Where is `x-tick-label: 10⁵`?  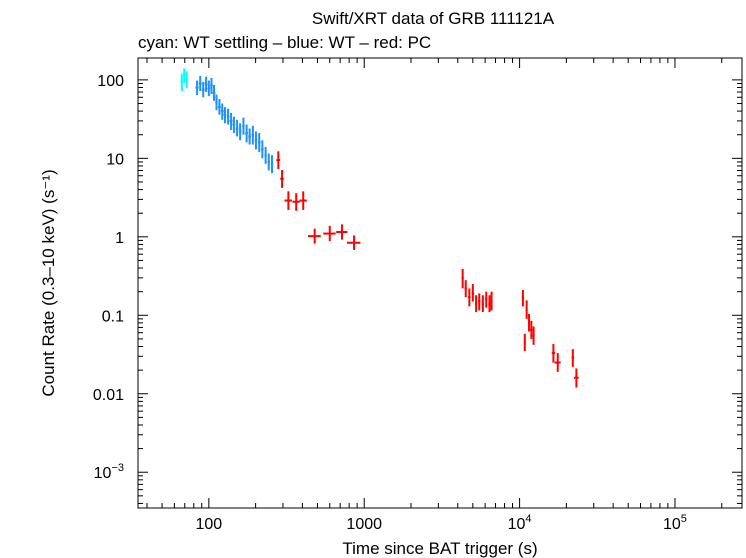 x-tick-label: 10⁵ is located at coordinates (675, 523).